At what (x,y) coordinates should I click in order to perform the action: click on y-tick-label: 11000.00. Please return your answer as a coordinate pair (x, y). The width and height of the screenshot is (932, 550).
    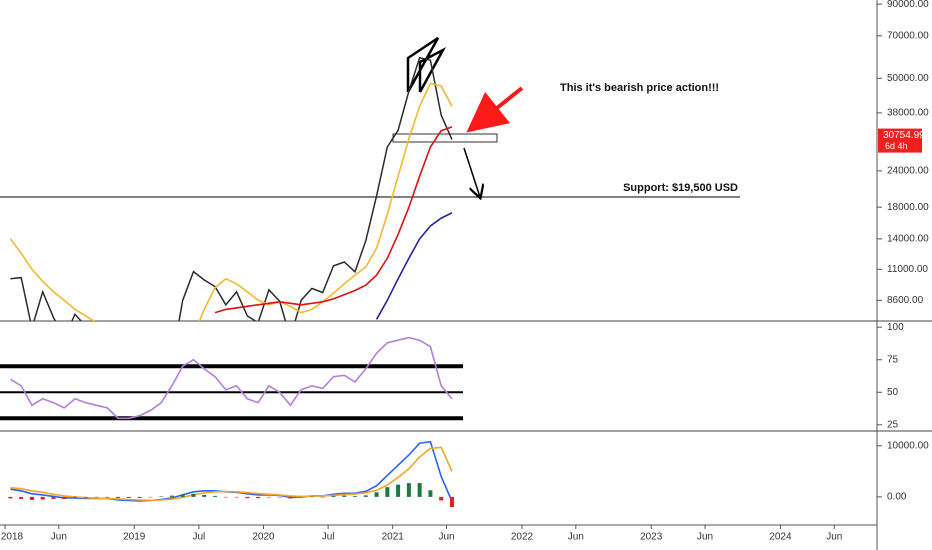
    Looking at the image, I should click on (907, 269).